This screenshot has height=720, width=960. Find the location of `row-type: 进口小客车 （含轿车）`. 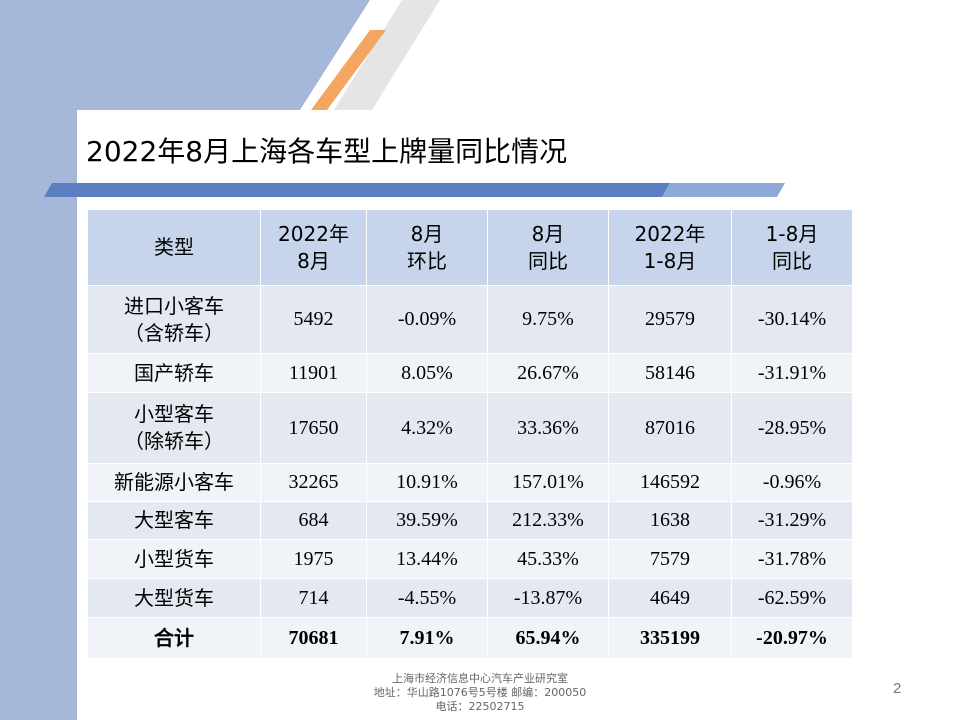

row-type: 进口小客车 （含轿车） is located at coordinates (174, 319).